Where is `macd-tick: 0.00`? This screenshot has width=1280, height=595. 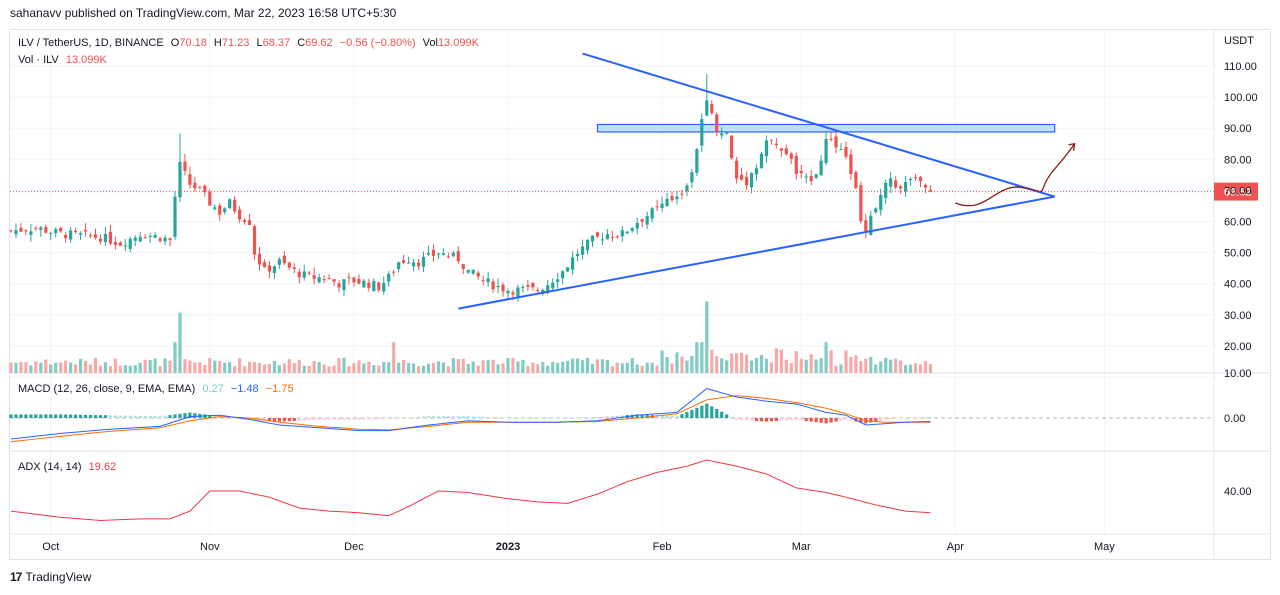 macd-tick: 0.00 is located at coordinates (1234, 419).